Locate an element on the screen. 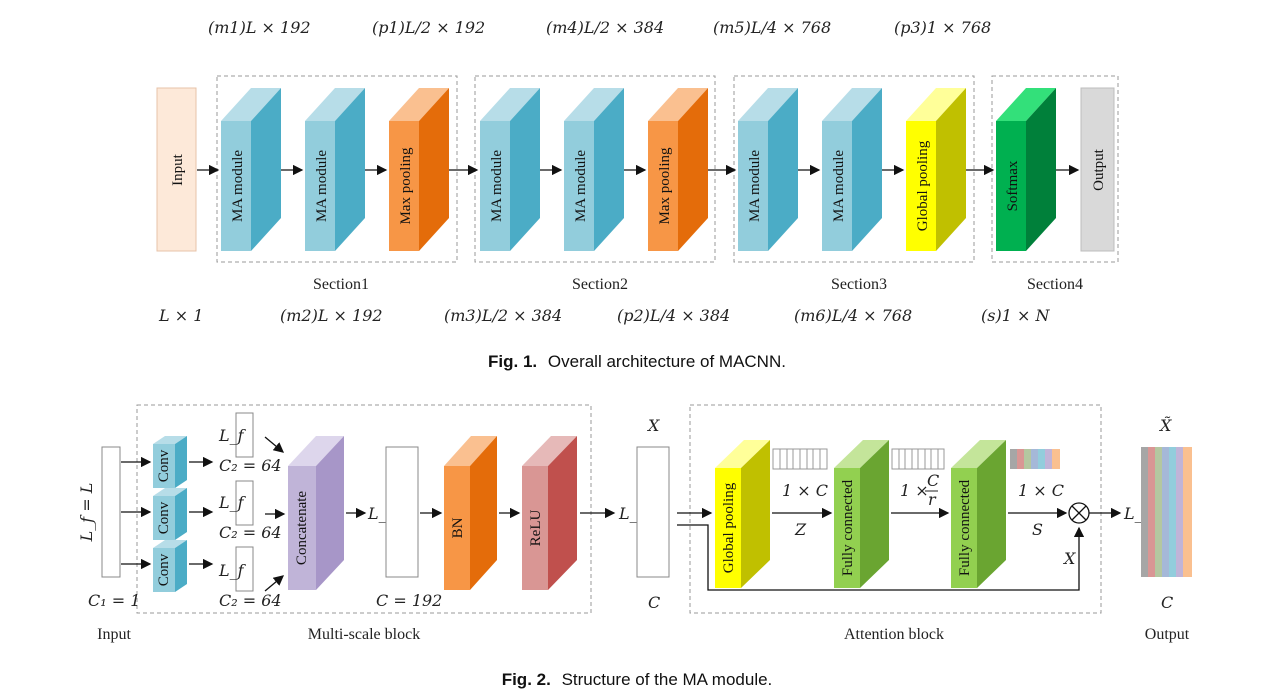 The image size is (1266, 691). bn-block: BN is located at coordinates (470, 513).